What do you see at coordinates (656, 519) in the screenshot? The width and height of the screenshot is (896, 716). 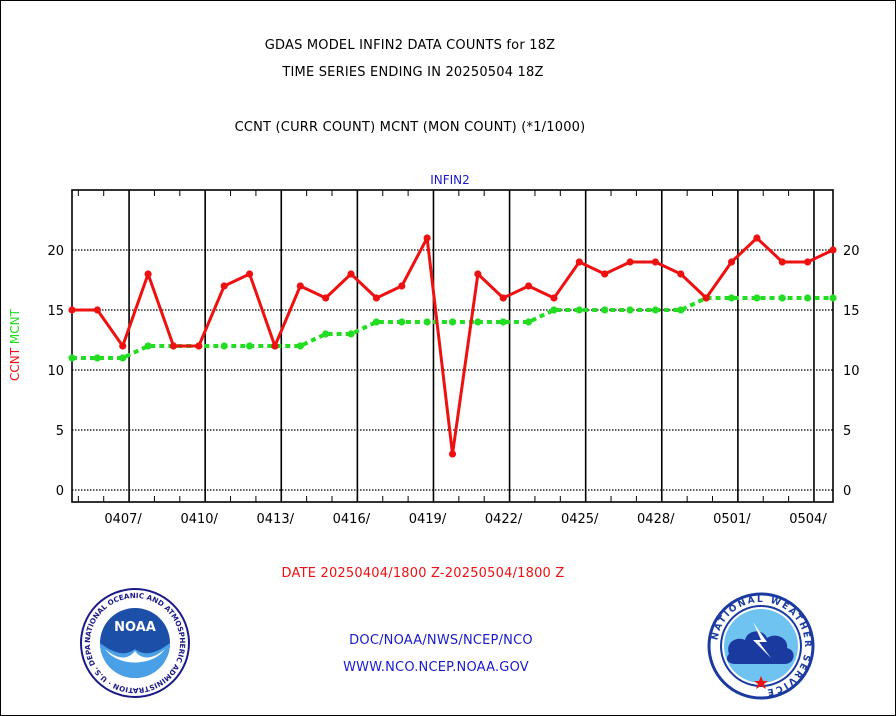 I see `x-tick-label: 0428/` at bounding box center [656, 519].